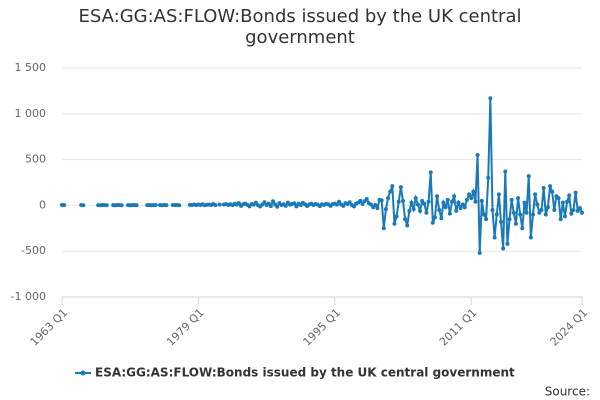 This screenshot has height=400, width=600. Describe the element at coordinates (569, 327) in the screenshot. I see `x-tick-label: 2024 Q1` at that location.